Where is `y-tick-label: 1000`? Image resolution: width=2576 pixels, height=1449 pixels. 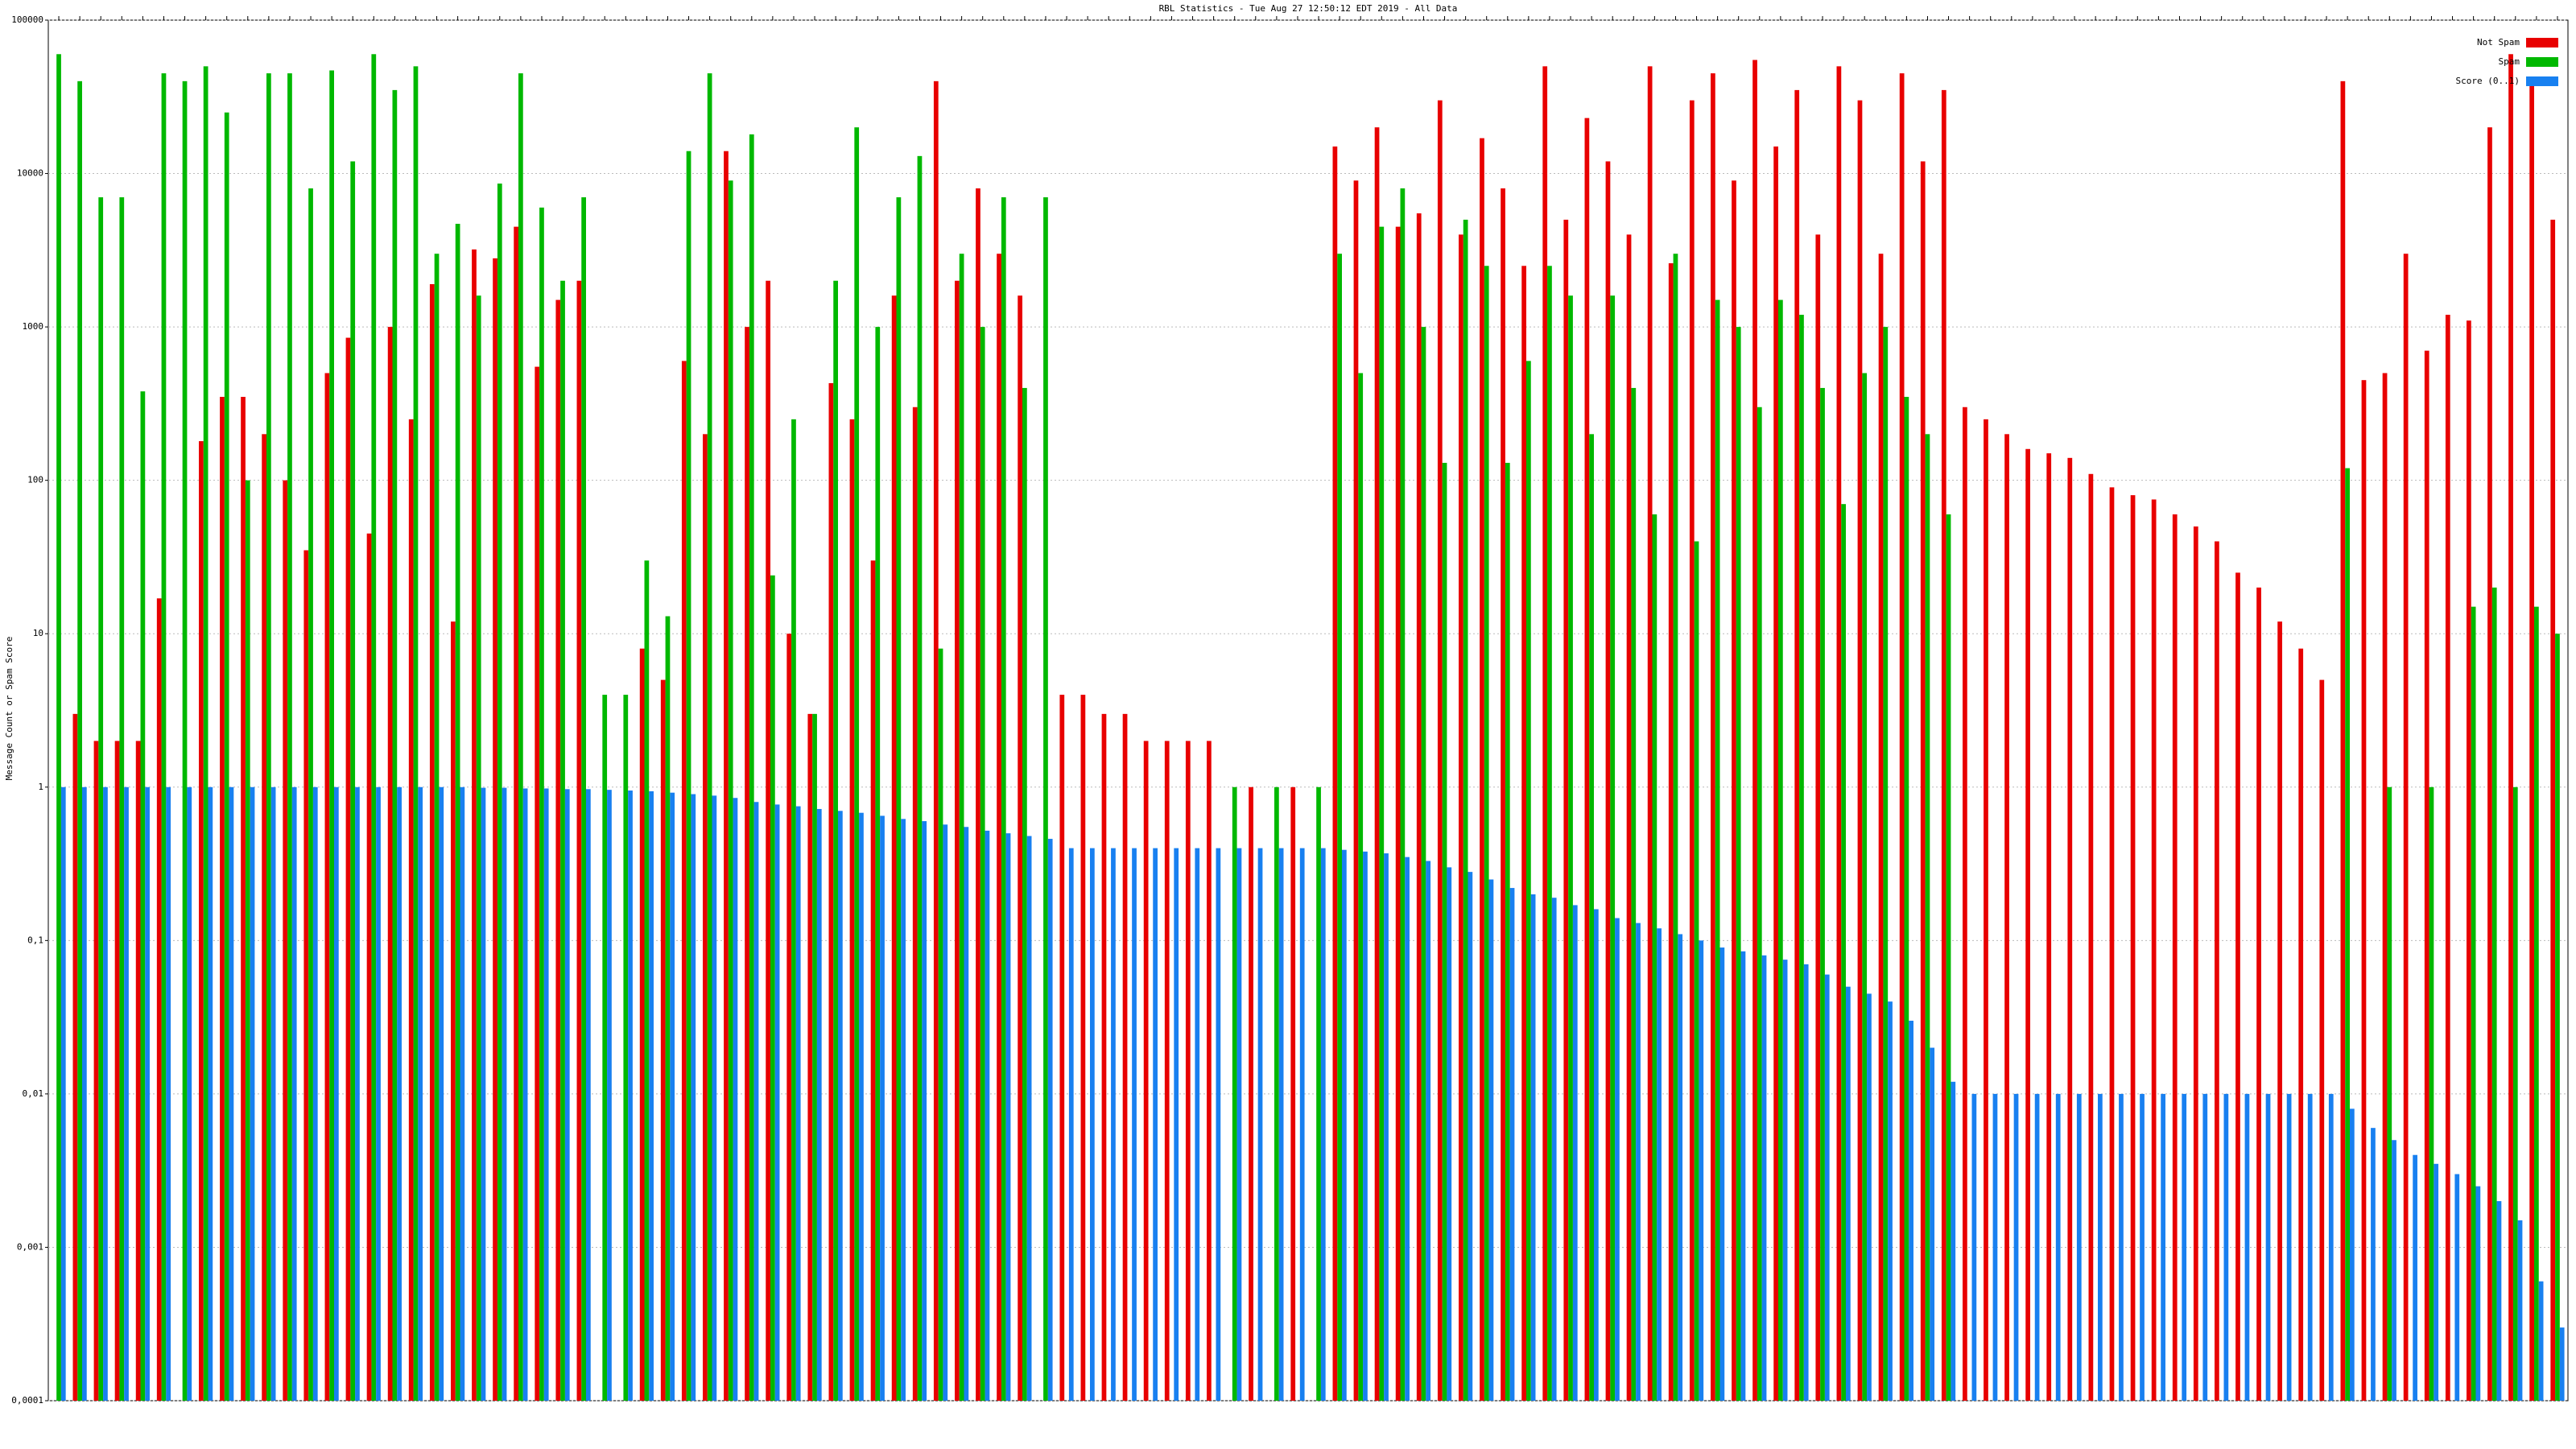 y-tick-label: 1000 is located at coordinates (33, 326).